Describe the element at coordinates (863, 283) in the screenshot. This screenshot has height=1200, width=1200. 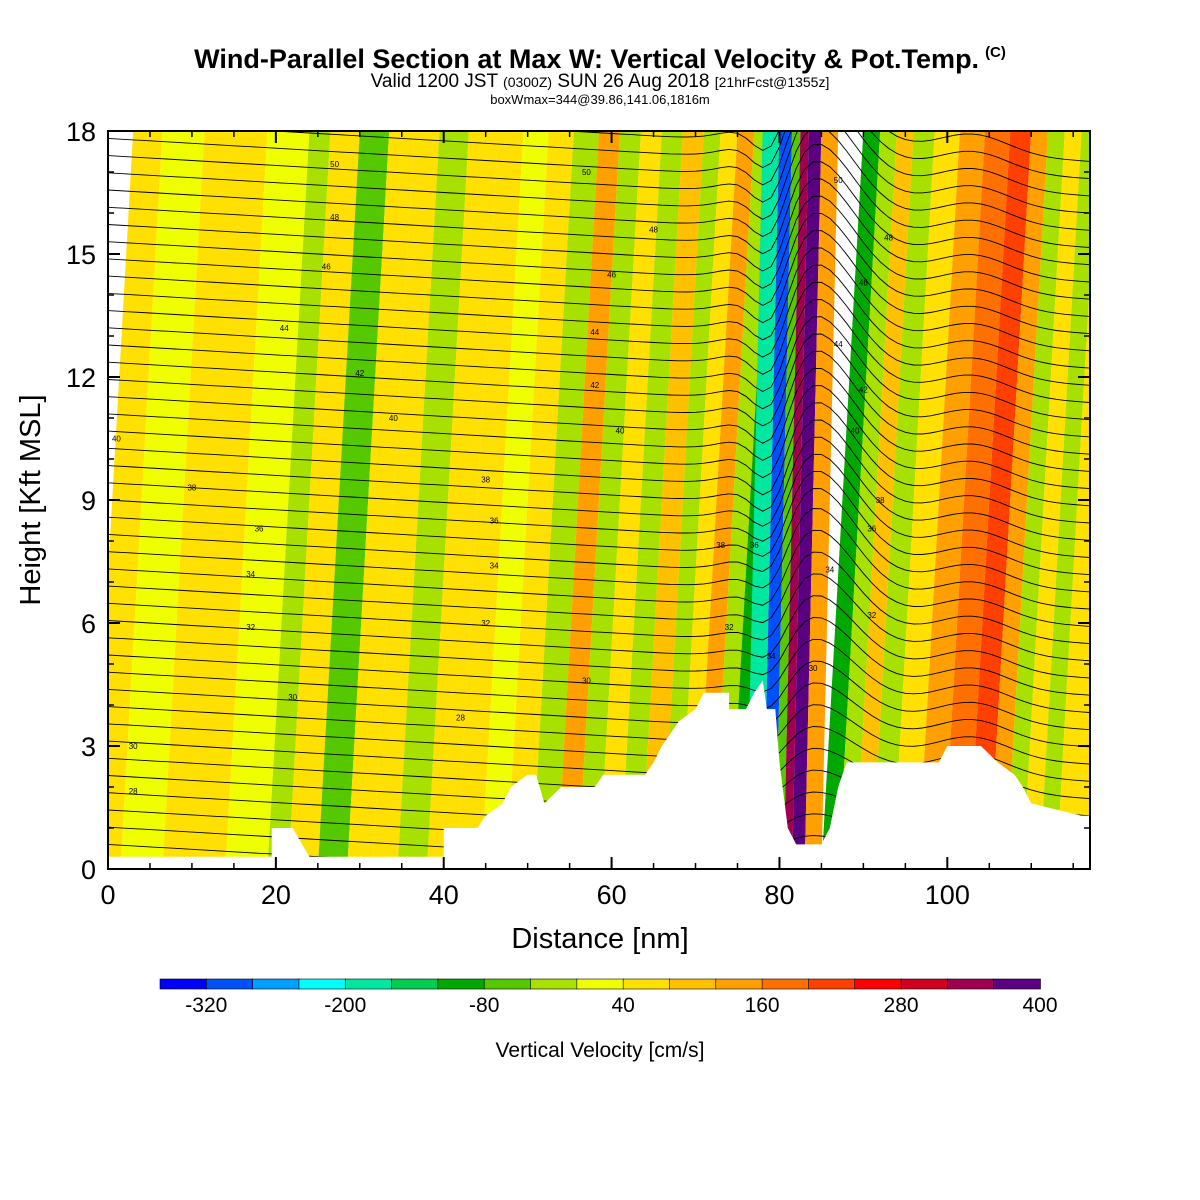
I see `isentrope-label: 46` at that location.